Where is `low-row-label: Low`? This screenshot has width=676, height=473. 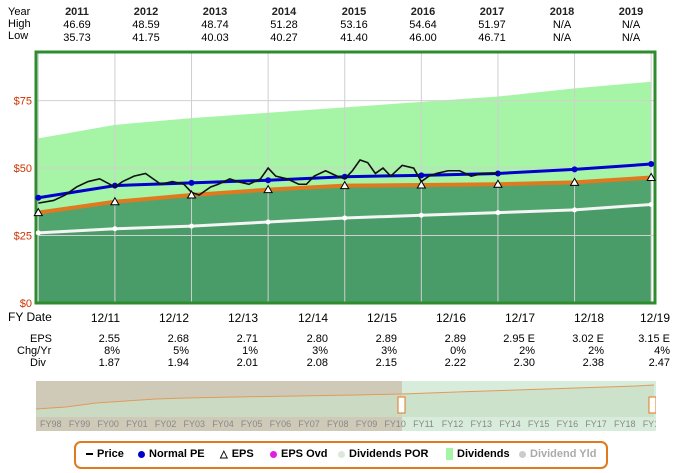 low-row-label: Low is located at coordinates (18, 36).